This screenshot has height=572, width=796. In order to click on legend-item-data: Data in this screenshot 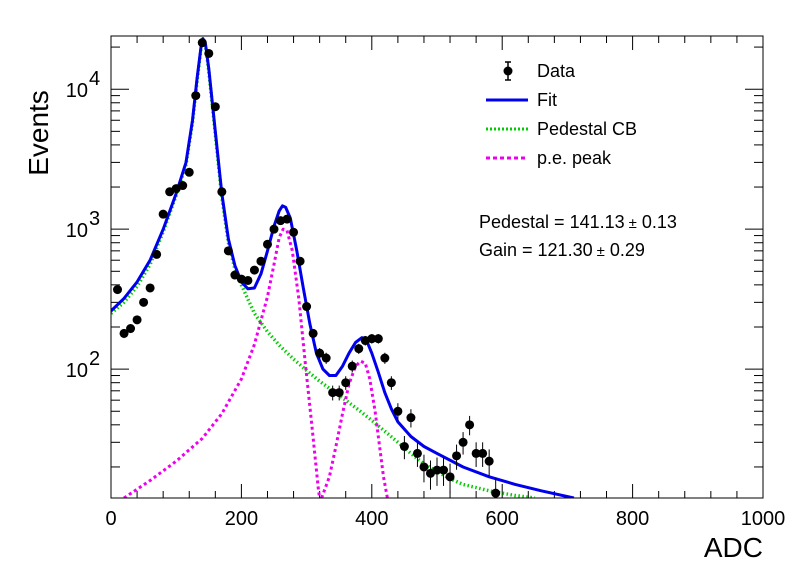, I will do `click(539, 71)`.